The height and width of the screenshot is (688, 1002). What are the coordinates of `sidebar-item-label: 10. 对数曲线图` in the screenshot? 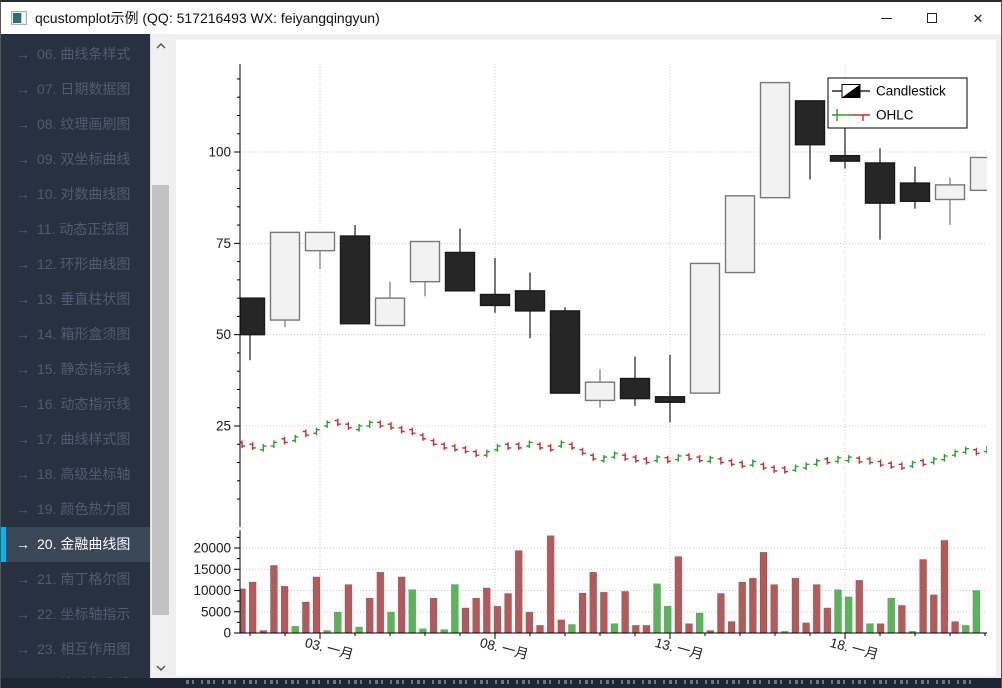 It's located at (84, 194).